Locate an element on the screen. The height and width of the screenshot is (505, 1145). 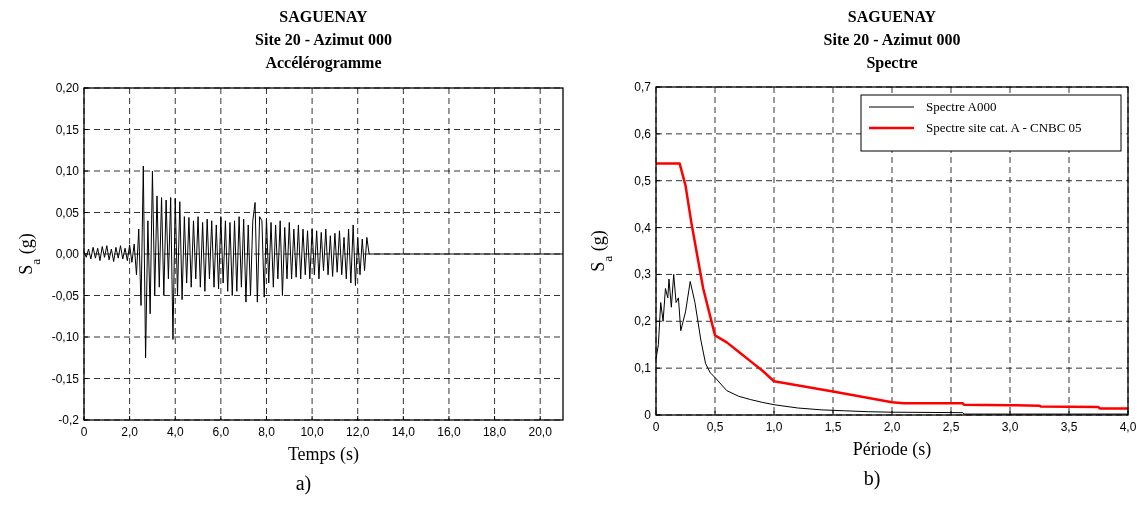
chart-title: SAGUENAY Site 20 - Azimut 000 Accélérogramme is located at coordinates (323, 40).